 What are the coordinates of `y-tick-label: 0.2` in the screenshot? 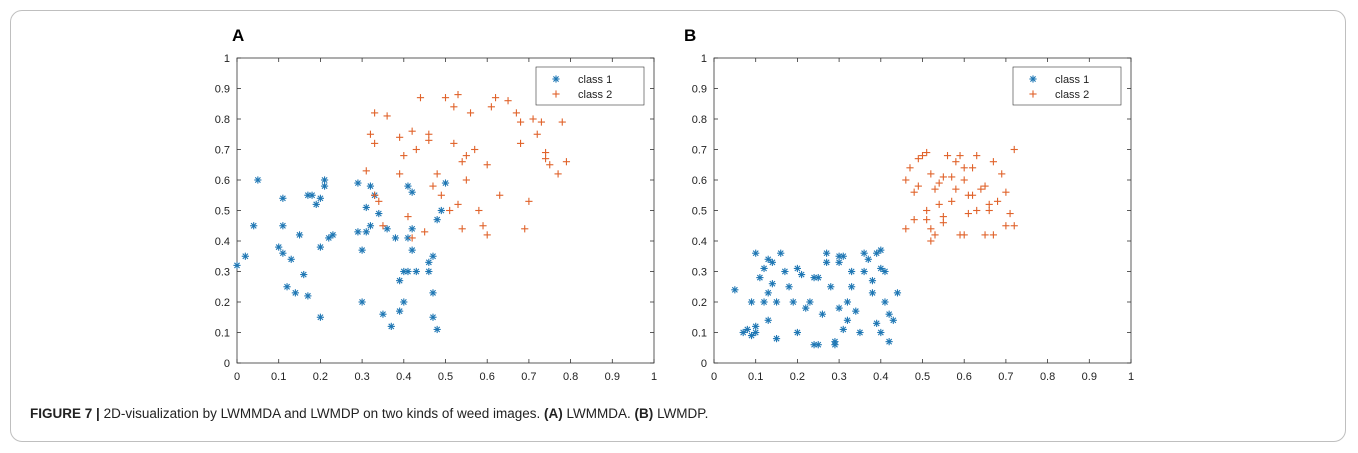 It's located at (699, 303).